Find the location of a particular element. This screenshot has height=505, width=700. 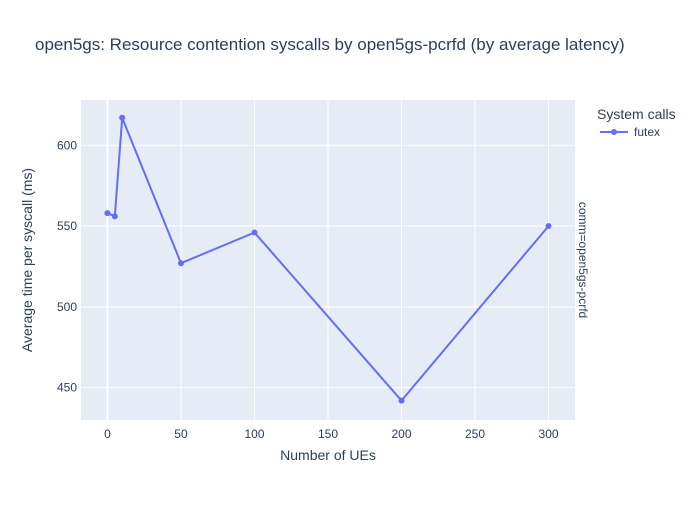

y-tick-label: 550 is located at coordinates (67, 226).